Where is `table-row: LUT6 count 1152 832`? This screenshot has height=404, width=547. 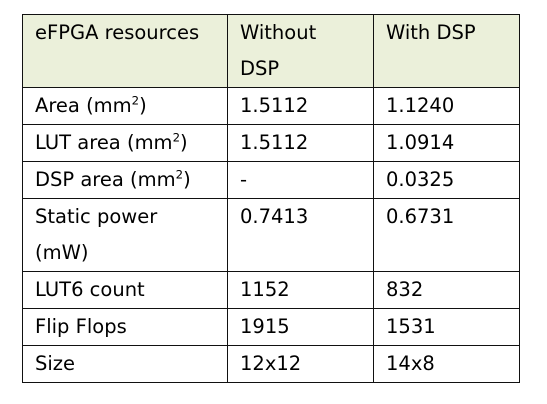 table-row: LUT6 count 1152 832 is located at coordinates (271, 290).